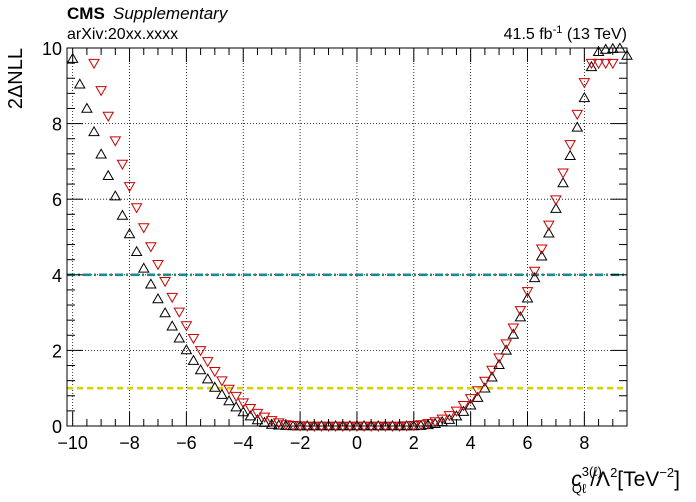 This screenshot has height=502, width=696. What do you see at coordinates (300, 443) in the screenshot?
I see `x-tick-label: −2` at bounding box center [300, 443].